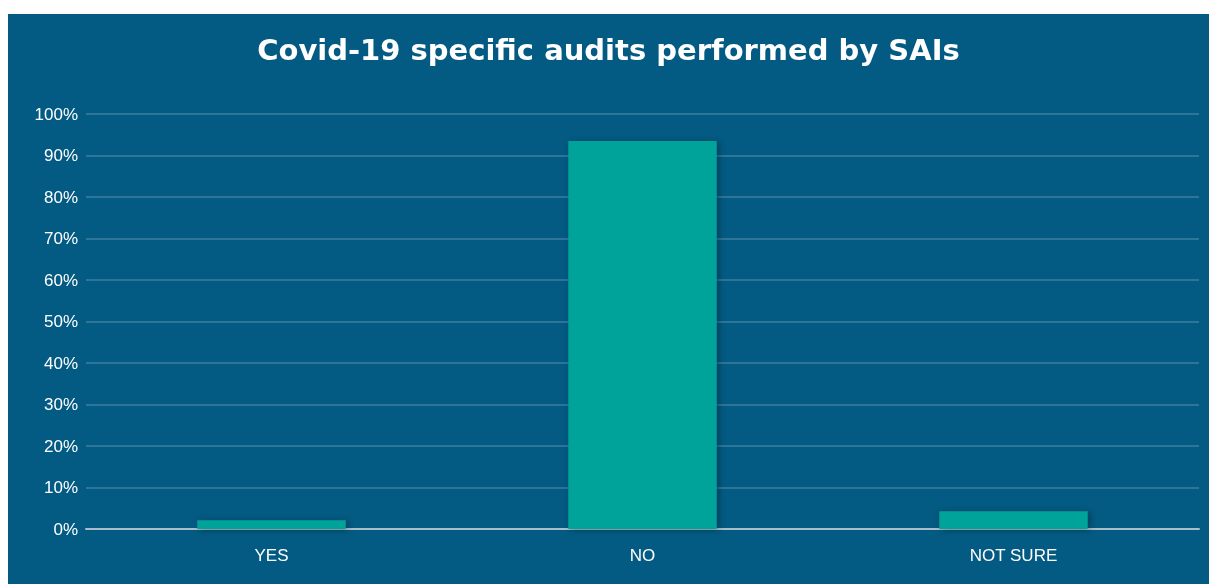  What do you see at coordinates (60, 363) in the screenshot?
I see `y-tick-label: 40%` at bounding box center [60, 363].